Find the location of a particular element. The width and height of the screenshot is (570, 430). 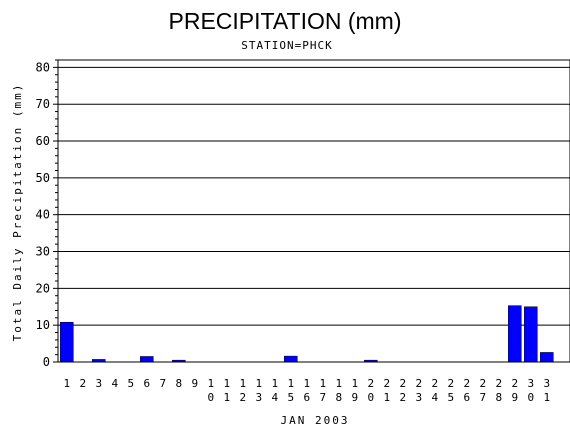

chart-subtitle: STATION=PHCK is located at coordinates (286, 45).